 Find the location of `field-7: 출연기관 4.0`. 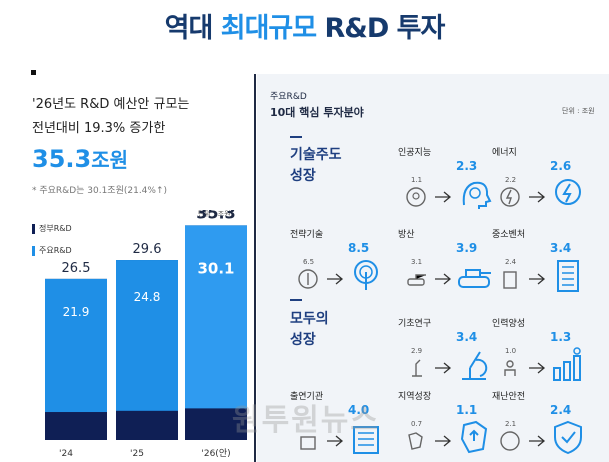

field-7: 출연기관 4.0 is located at coordinates (344, 424).